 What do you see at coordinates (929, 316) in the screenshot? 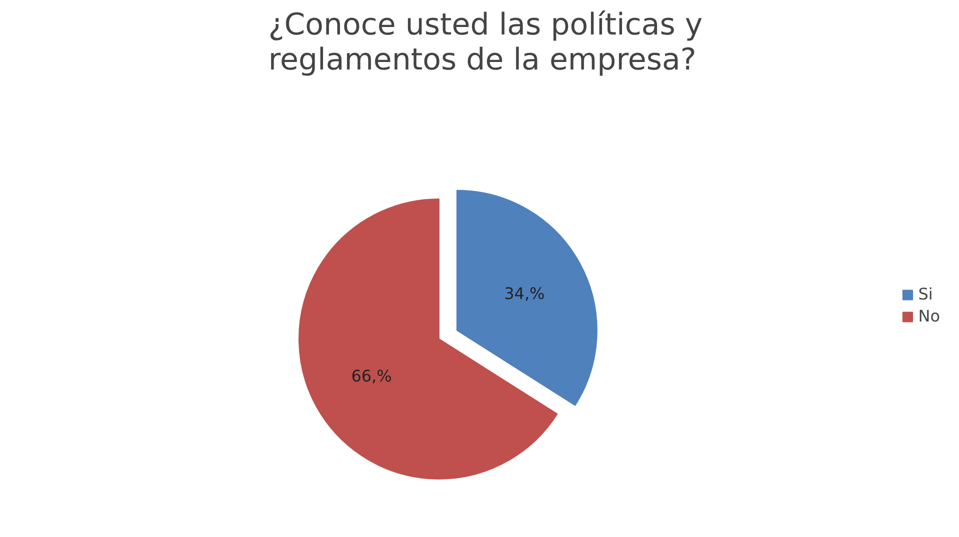
I see `legend-label: No` at bounding box center [929, 316].